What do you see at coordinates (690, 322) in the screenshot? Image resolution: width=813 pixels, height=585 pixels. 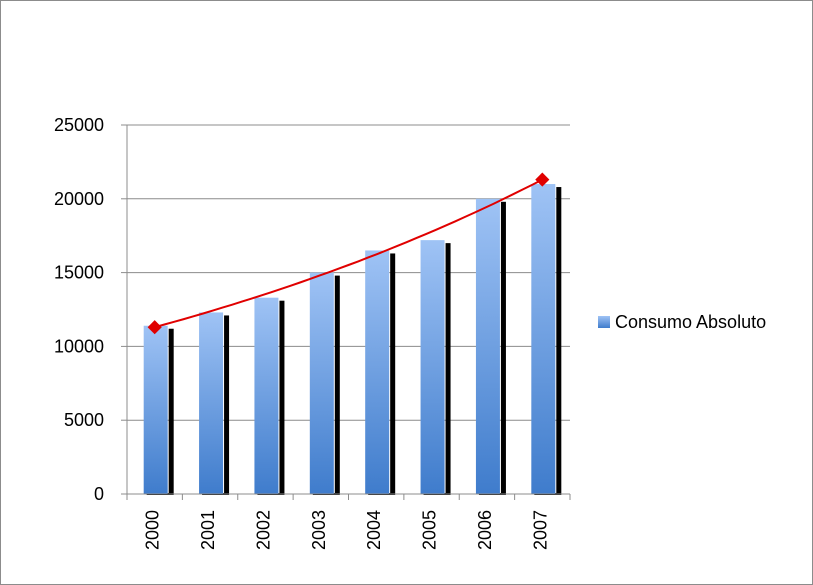 I see `legend-label: Consumo Absoluto` at bounding box center [690, 322].